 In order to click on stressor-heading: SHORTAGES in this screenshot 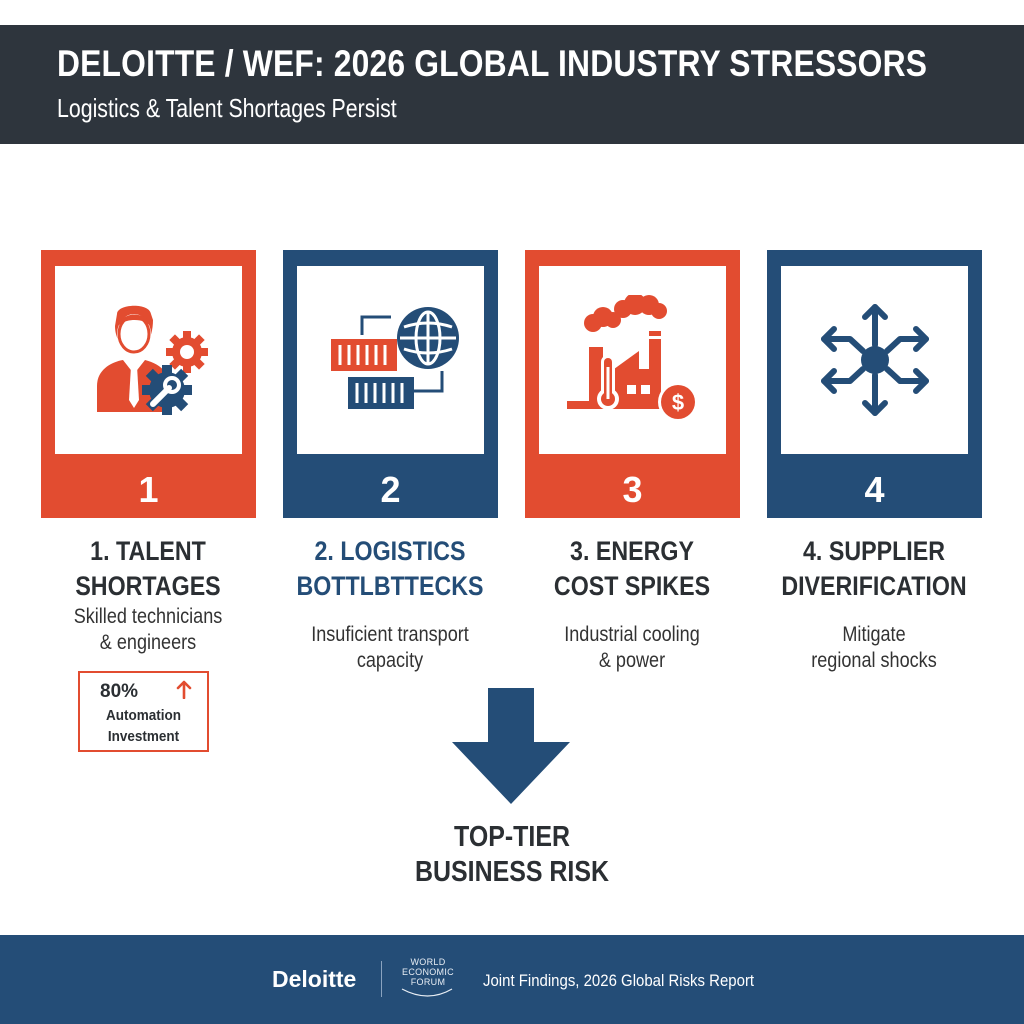, I will do `click(148, 586)`.